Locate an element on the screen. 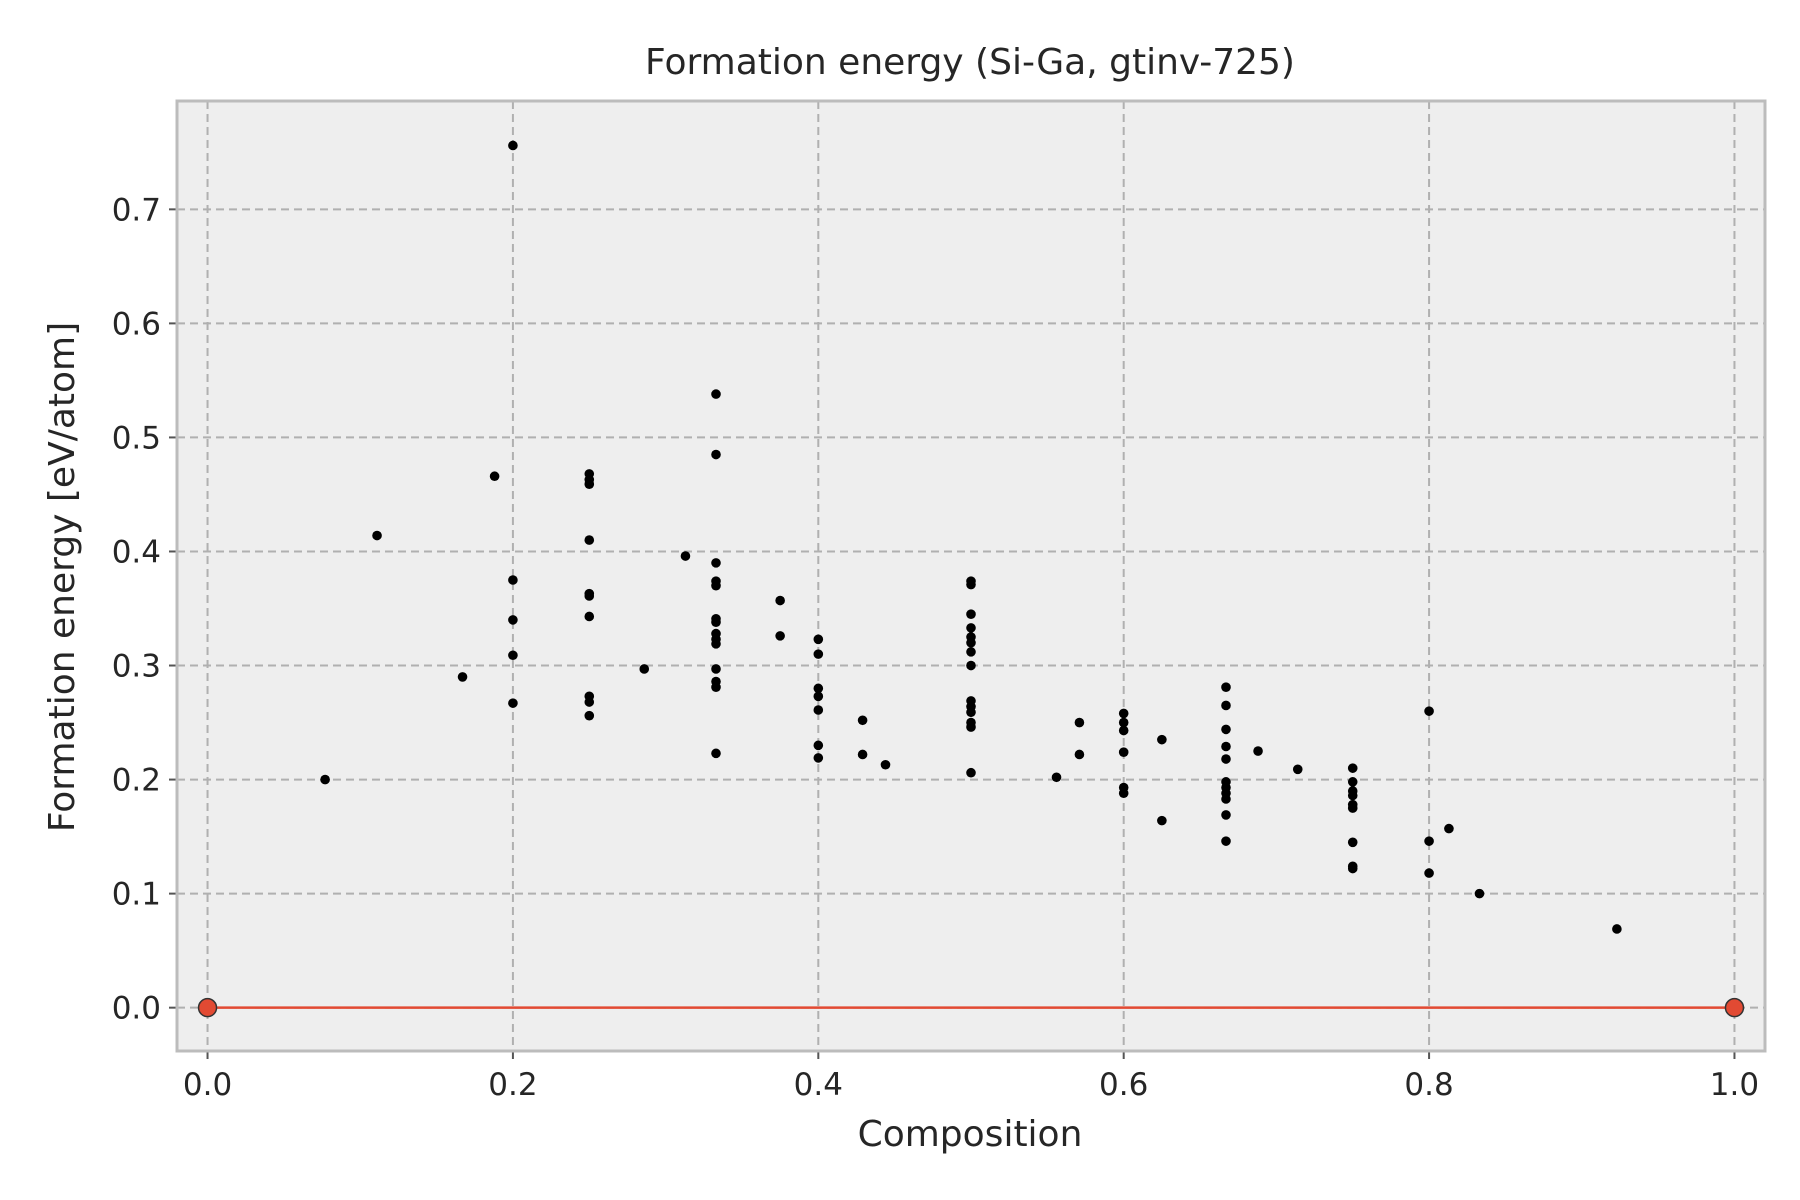 The width and height of the screenshot is (1800, 1200). y-tick-label: 0.1 is located at coordinates (136, 895).